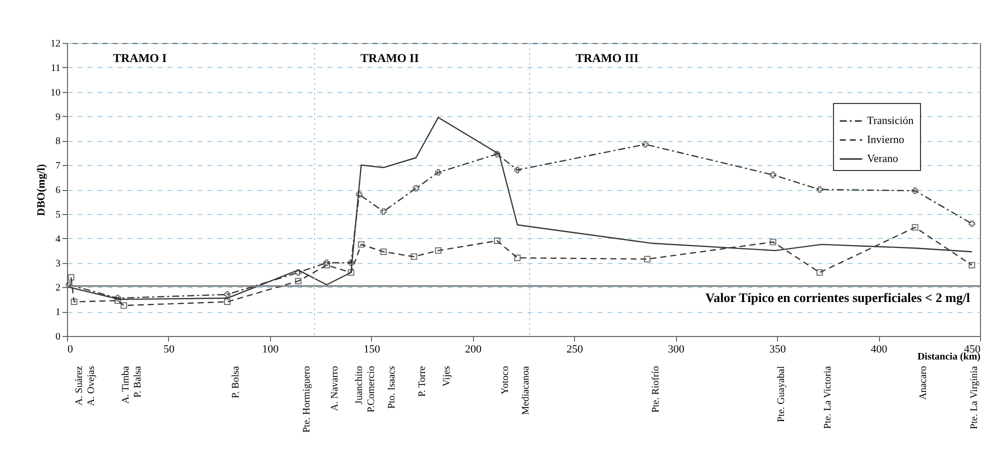  I want to click on text: Yotoco, so click(506, 380).